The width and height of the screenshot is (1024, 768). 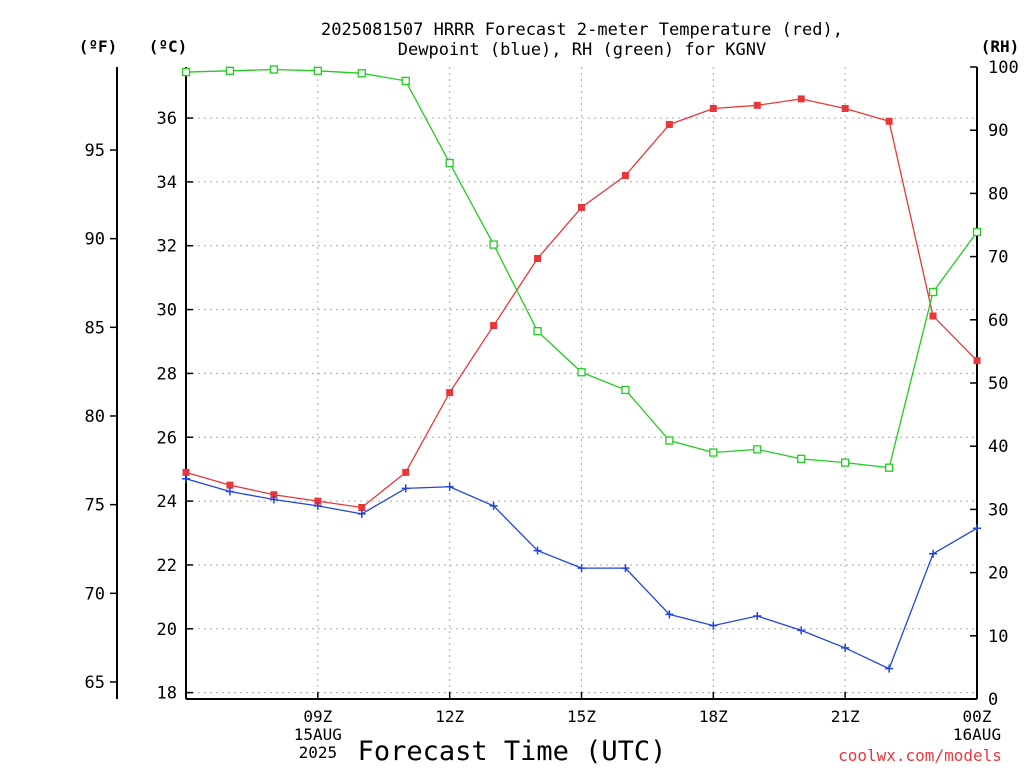 What do you see at coordinates (998, 194) in the screenshot?
I see `rh-tick-label: 80` at bounding box center [998, 194].